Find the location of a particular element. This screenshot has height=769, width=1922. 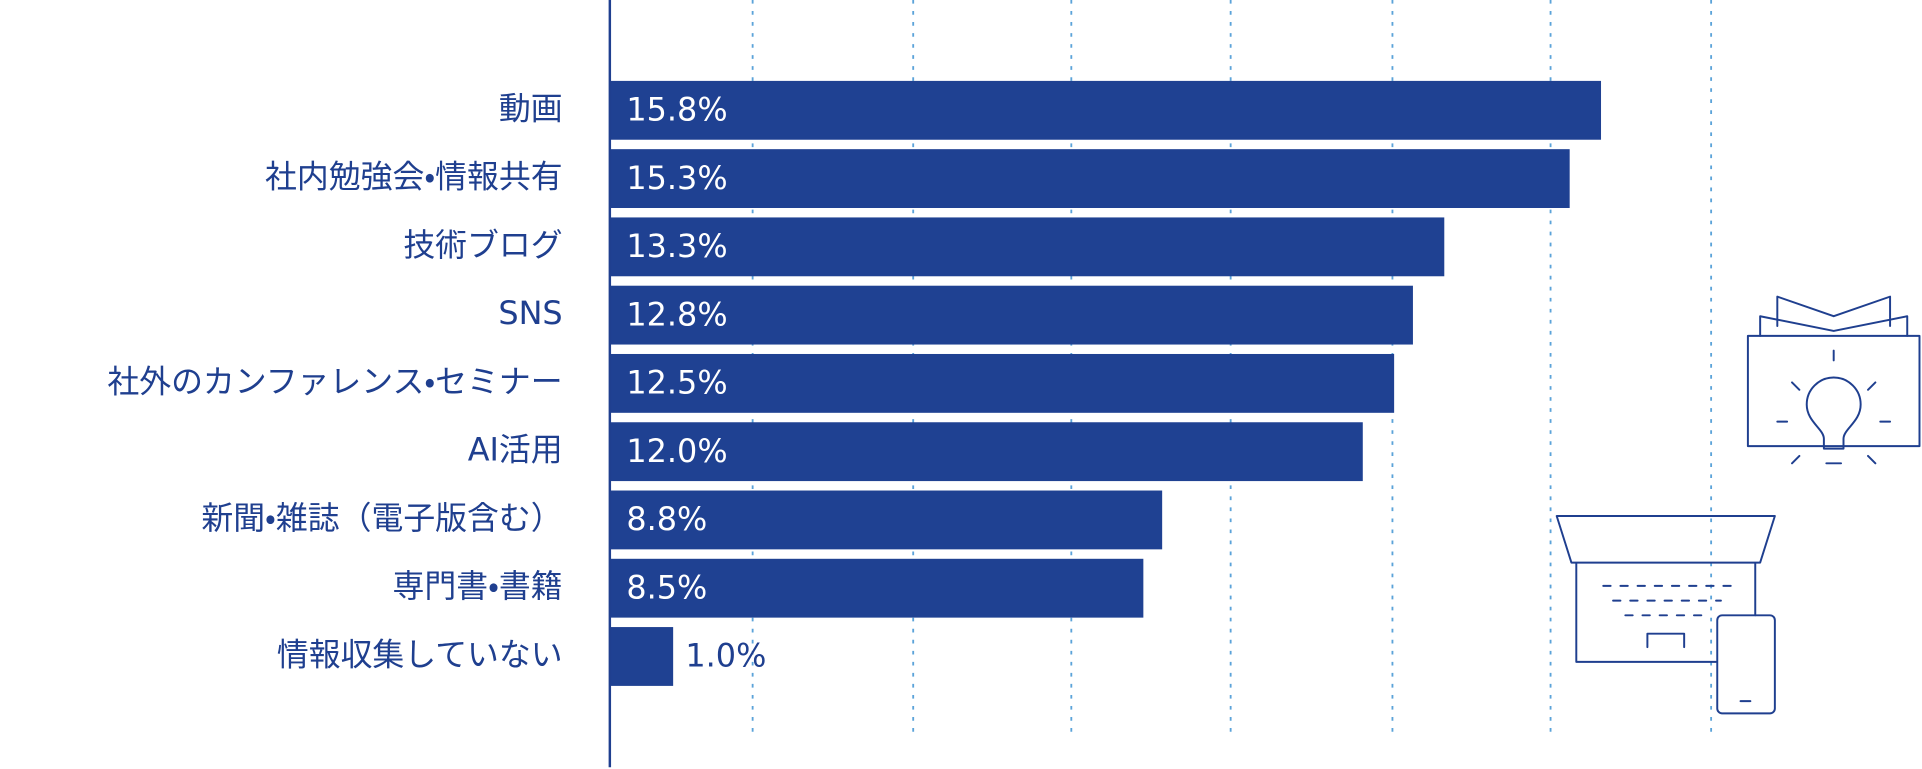

value-label: 8.5% is located at coordinates (666, 587).